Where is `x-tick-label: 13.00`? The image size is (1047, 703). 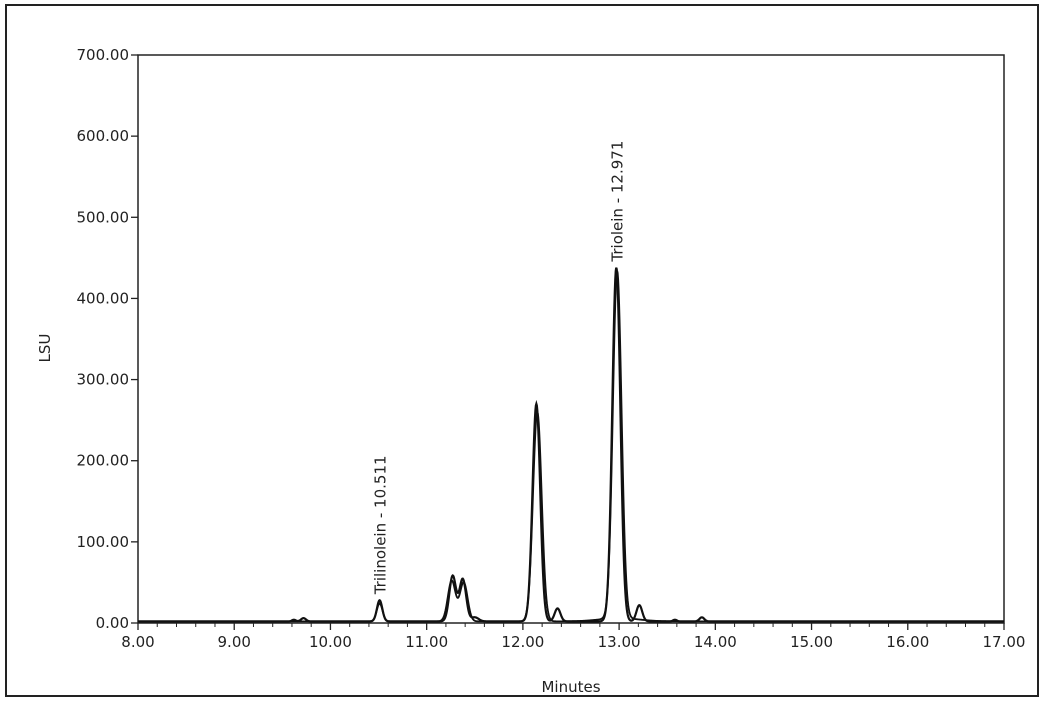 x-tick-label: 13.00 is located at coordinates (619, 642).